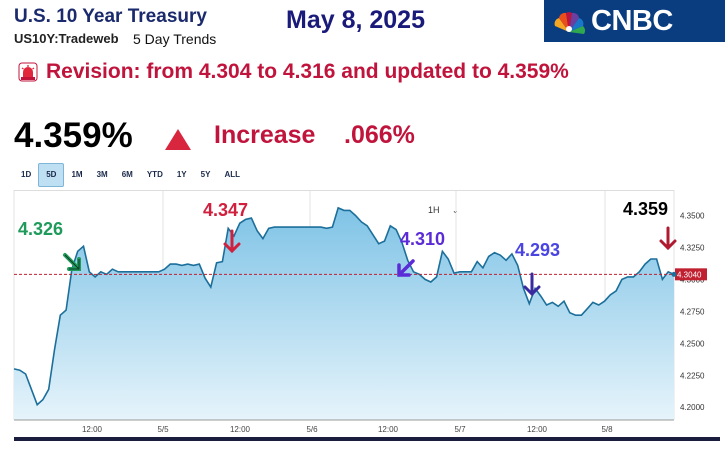 This screenshot has width=725, height=451. I want to click on annotation-label: 4.293, so click(538, 250).